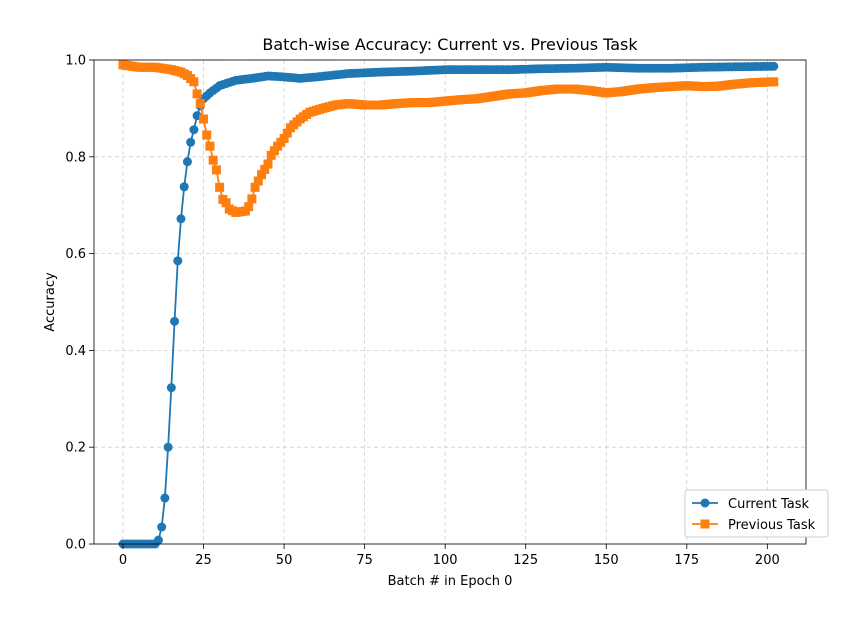 This screenshot has width=855, height=641. I want to click on y-axis-label: Accuracy, so click(50, 302).